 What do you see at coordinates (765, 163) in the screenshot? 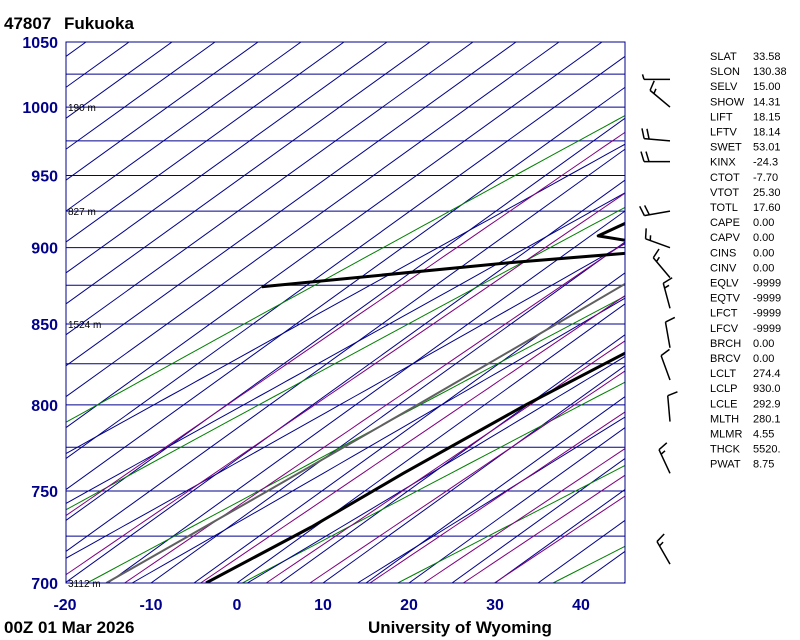
I see `index-value: -24.3` at bounding box center [765, 163].